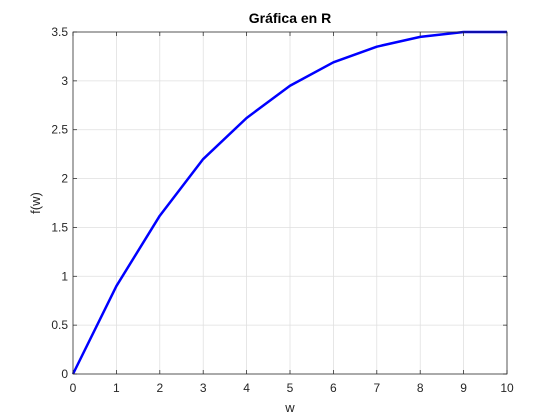 This screenshot has height=420, width=560. What do you see at coordinates (59, 227) in the screenshot?
I see `y-tick-label: 1.5` at bounding box center [59, 227].